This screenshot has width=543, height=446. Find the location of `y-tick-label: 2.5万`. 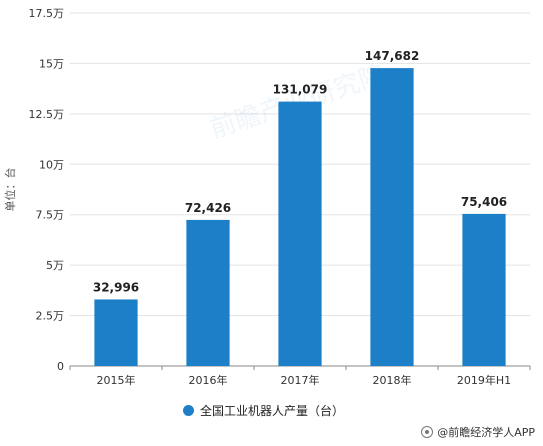

y-tick-label: 2.5万 is located at coordinates (50, 316).